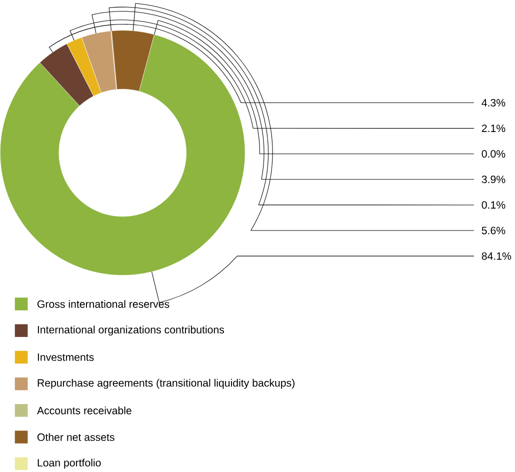  What do you see at coordinates (69, 463) in the screenshot?
I see `legend-label: Loan portfolio` at bounding box center [69, 463].